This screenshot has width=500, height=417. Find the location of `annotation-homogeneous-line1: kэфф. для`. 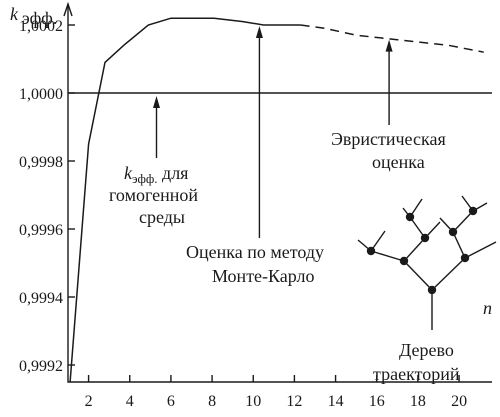

annotation-homogeneous-line1: kэфф. для is located at coordinates (156, 174).